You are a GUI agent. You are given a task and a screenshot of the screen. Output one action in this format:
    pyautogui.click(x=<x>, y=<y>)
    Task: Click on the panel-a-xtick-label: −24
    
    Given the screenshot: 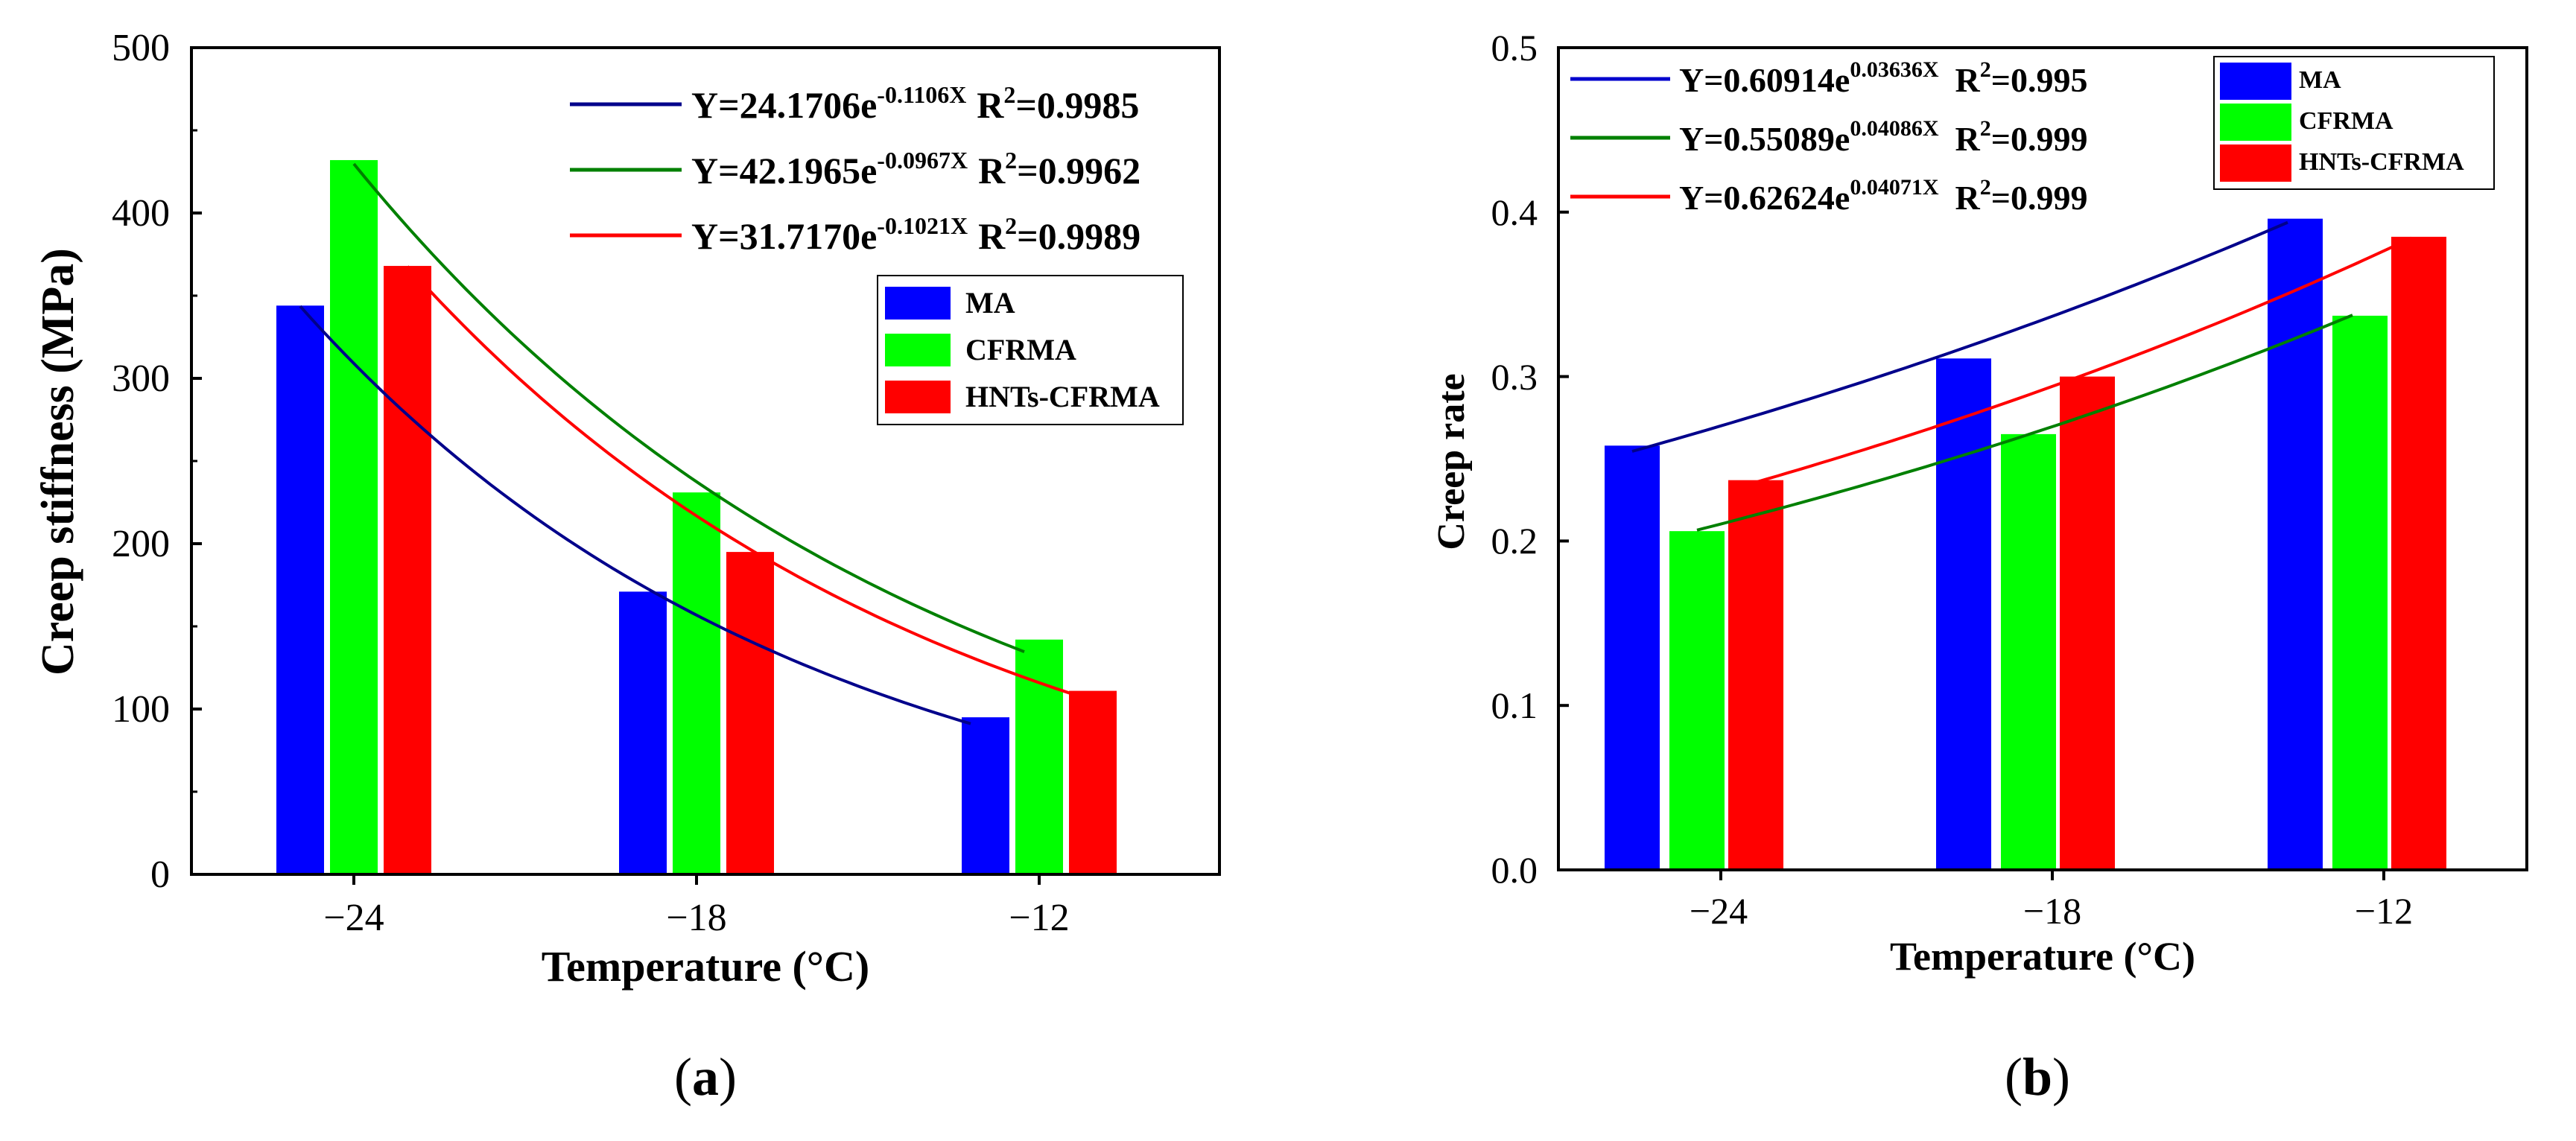 What is the action you would take?
    pyautogui.click(x=354, y=918)
    